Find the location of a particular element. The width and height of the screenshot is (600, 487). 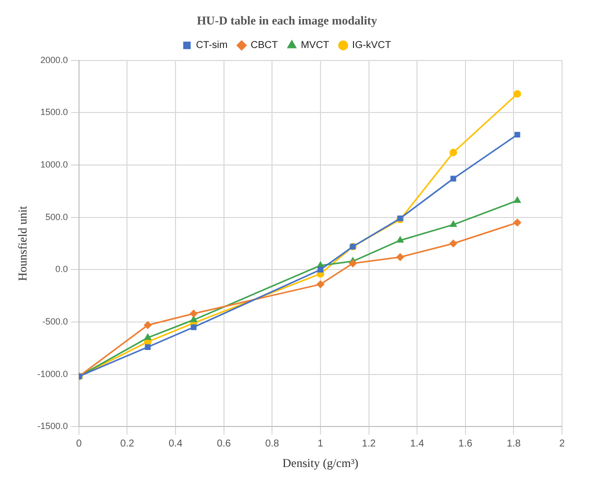

legend-label: CBCT is located at coordinates (264, 46).